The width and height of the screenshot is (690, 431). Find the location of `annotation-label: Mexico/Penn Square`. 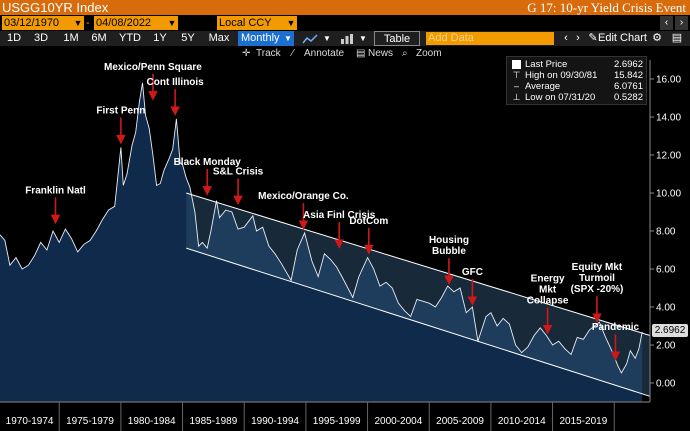

annotation-label: Mexico/Penn Square is located at coordinates (153, 67).